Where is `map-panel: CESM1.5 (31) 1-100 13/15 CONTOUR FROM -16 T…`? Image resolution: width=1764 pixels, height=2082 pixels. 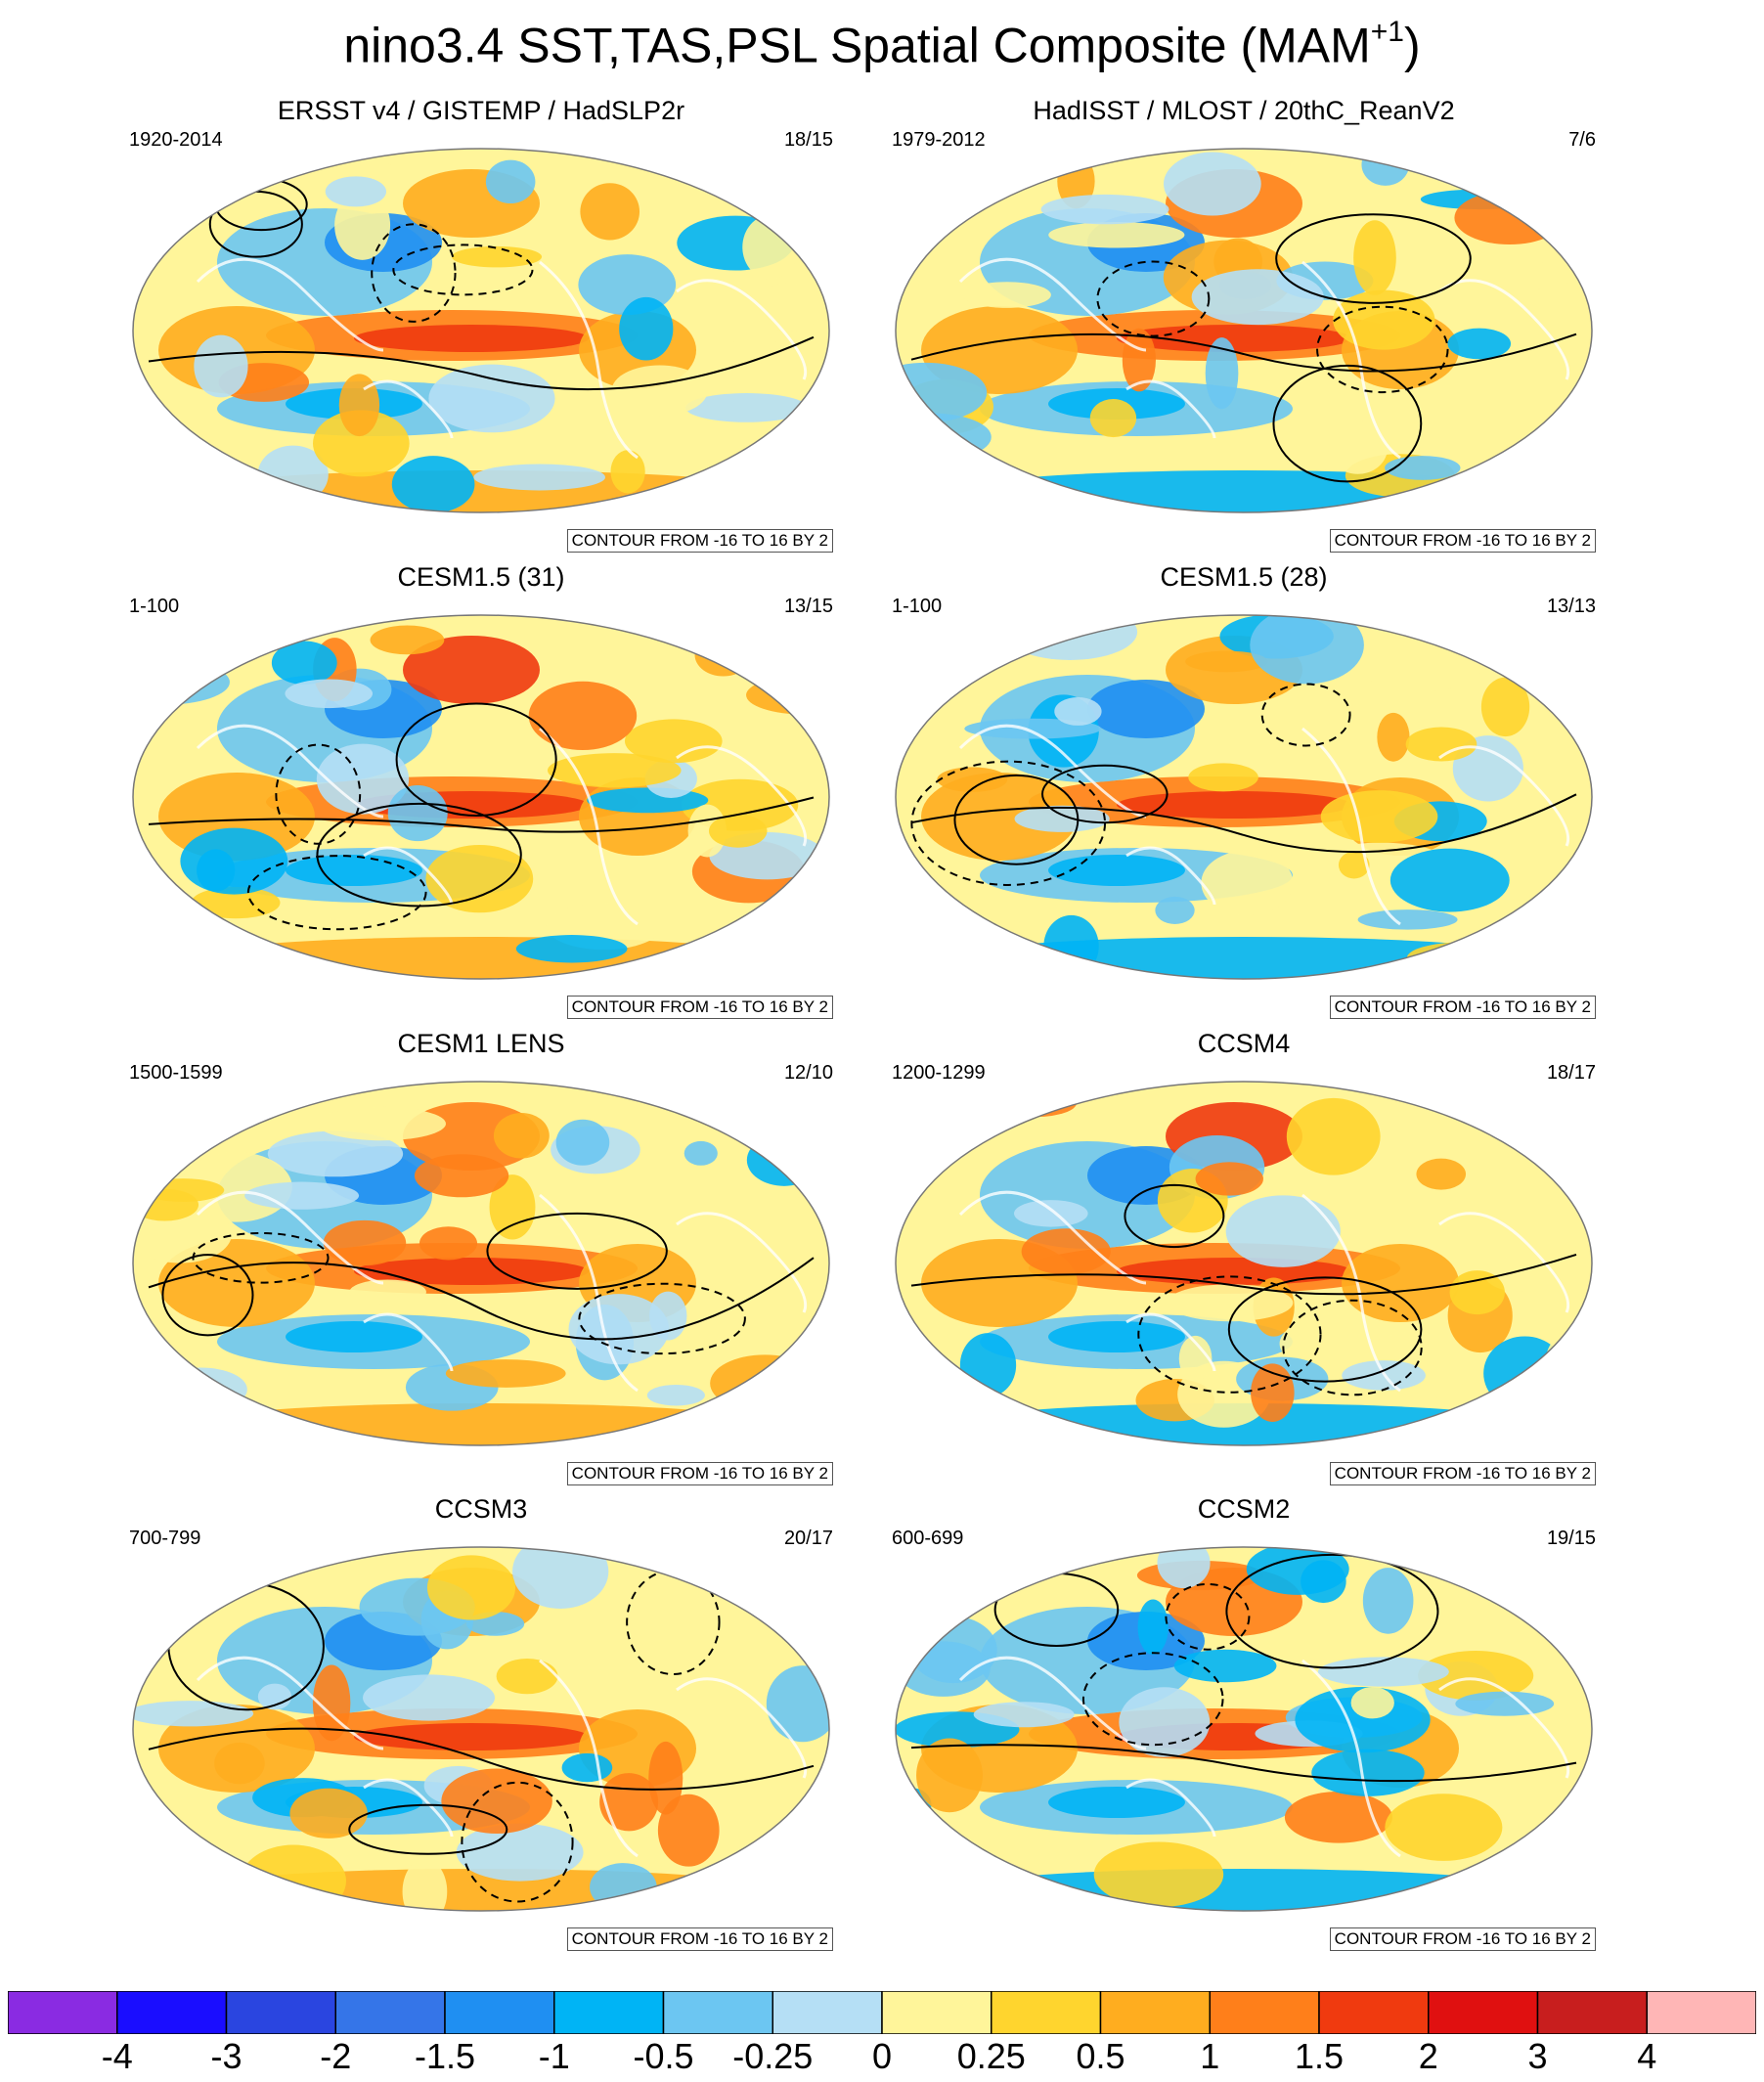
map-panel: CESM1.5 (31) 1-100 13/15 CONTOUR FROM -16 T… is located at coordinates (481, 792).